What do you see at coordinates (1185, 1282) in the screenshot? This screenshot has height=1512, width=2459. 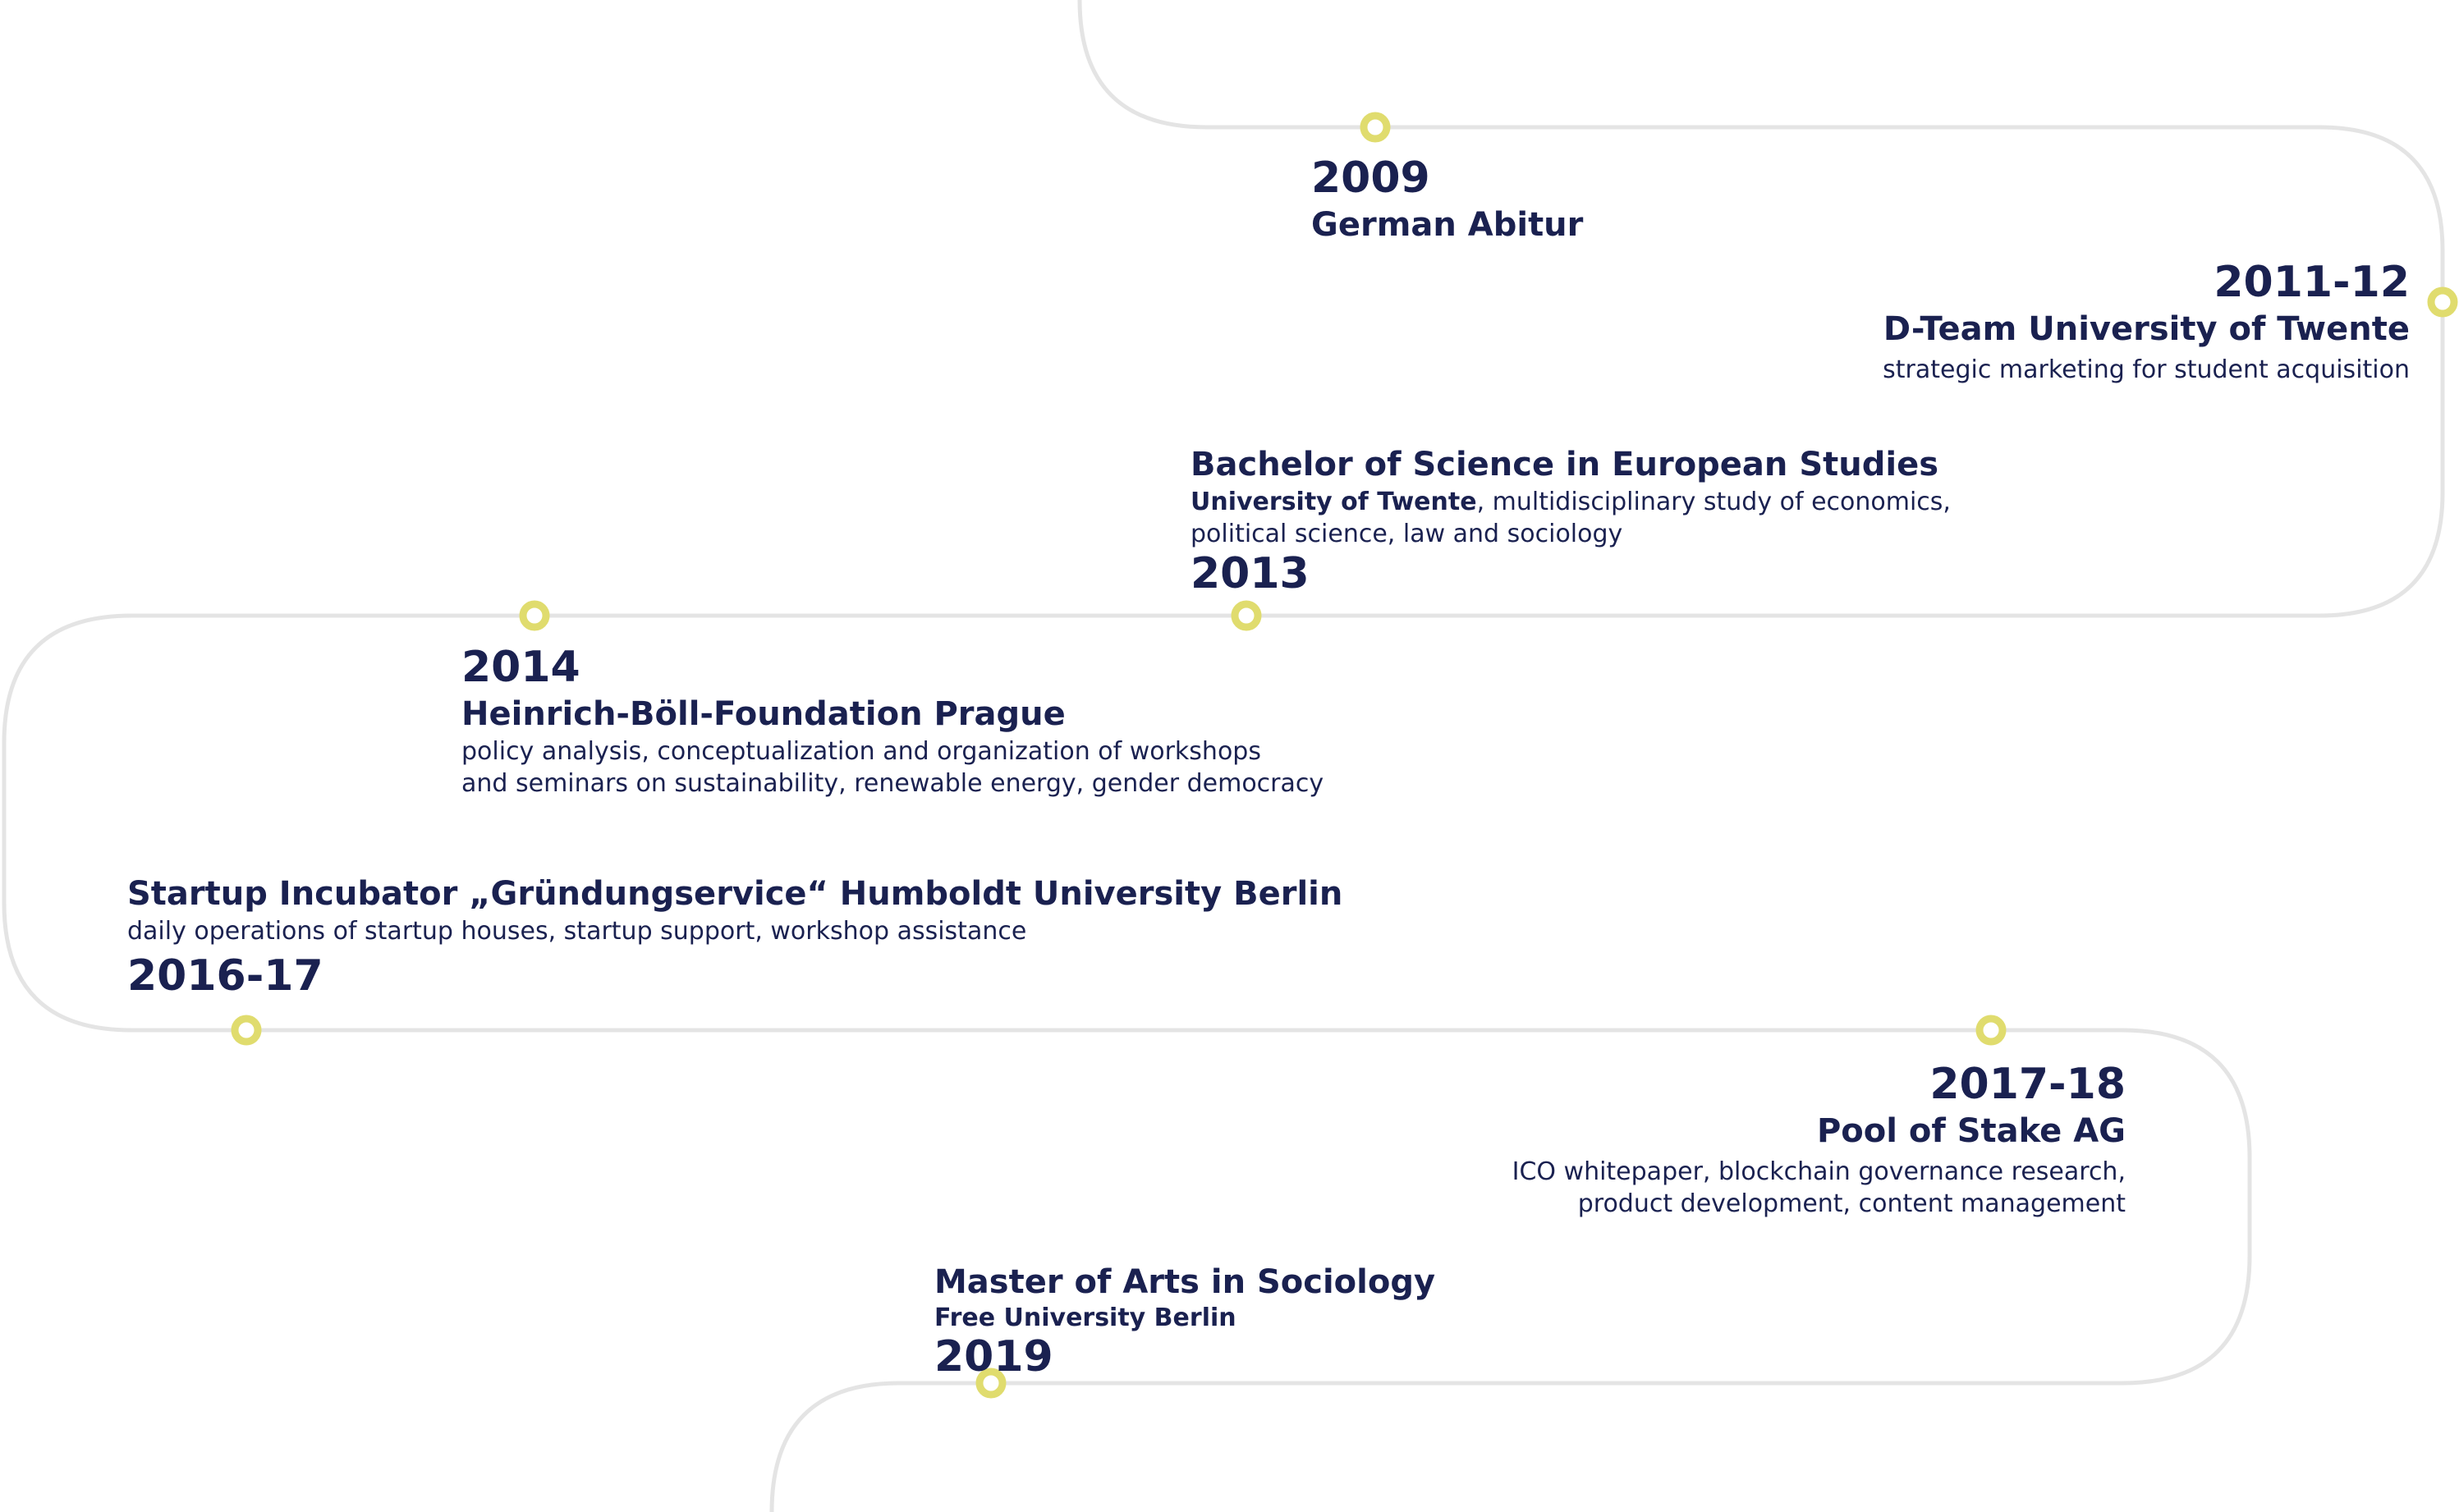 I see `entry-title: Master of Arts in Sociology` at bounding box center [1185, 1282].